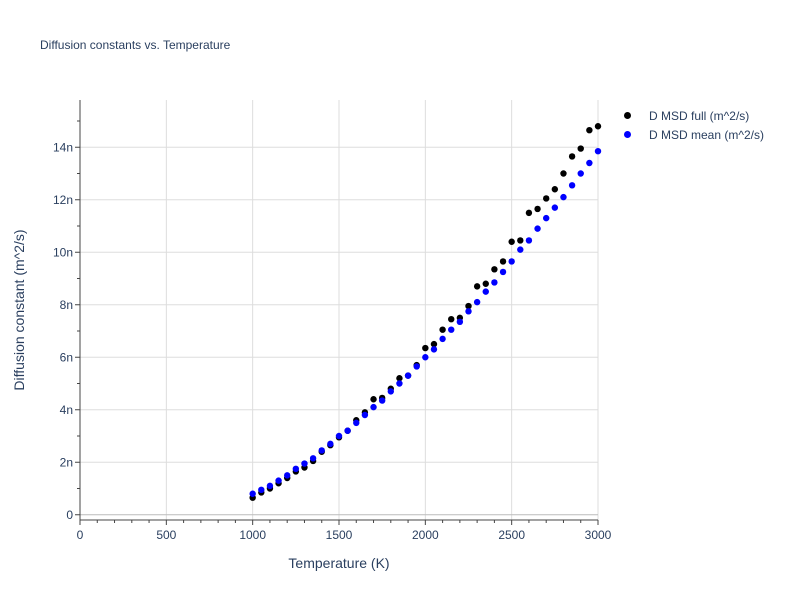  What do you see at coordinates (598, 535) in the screenshot?
I see `x-tick-label: 3000` at bounding box center [598, 535].